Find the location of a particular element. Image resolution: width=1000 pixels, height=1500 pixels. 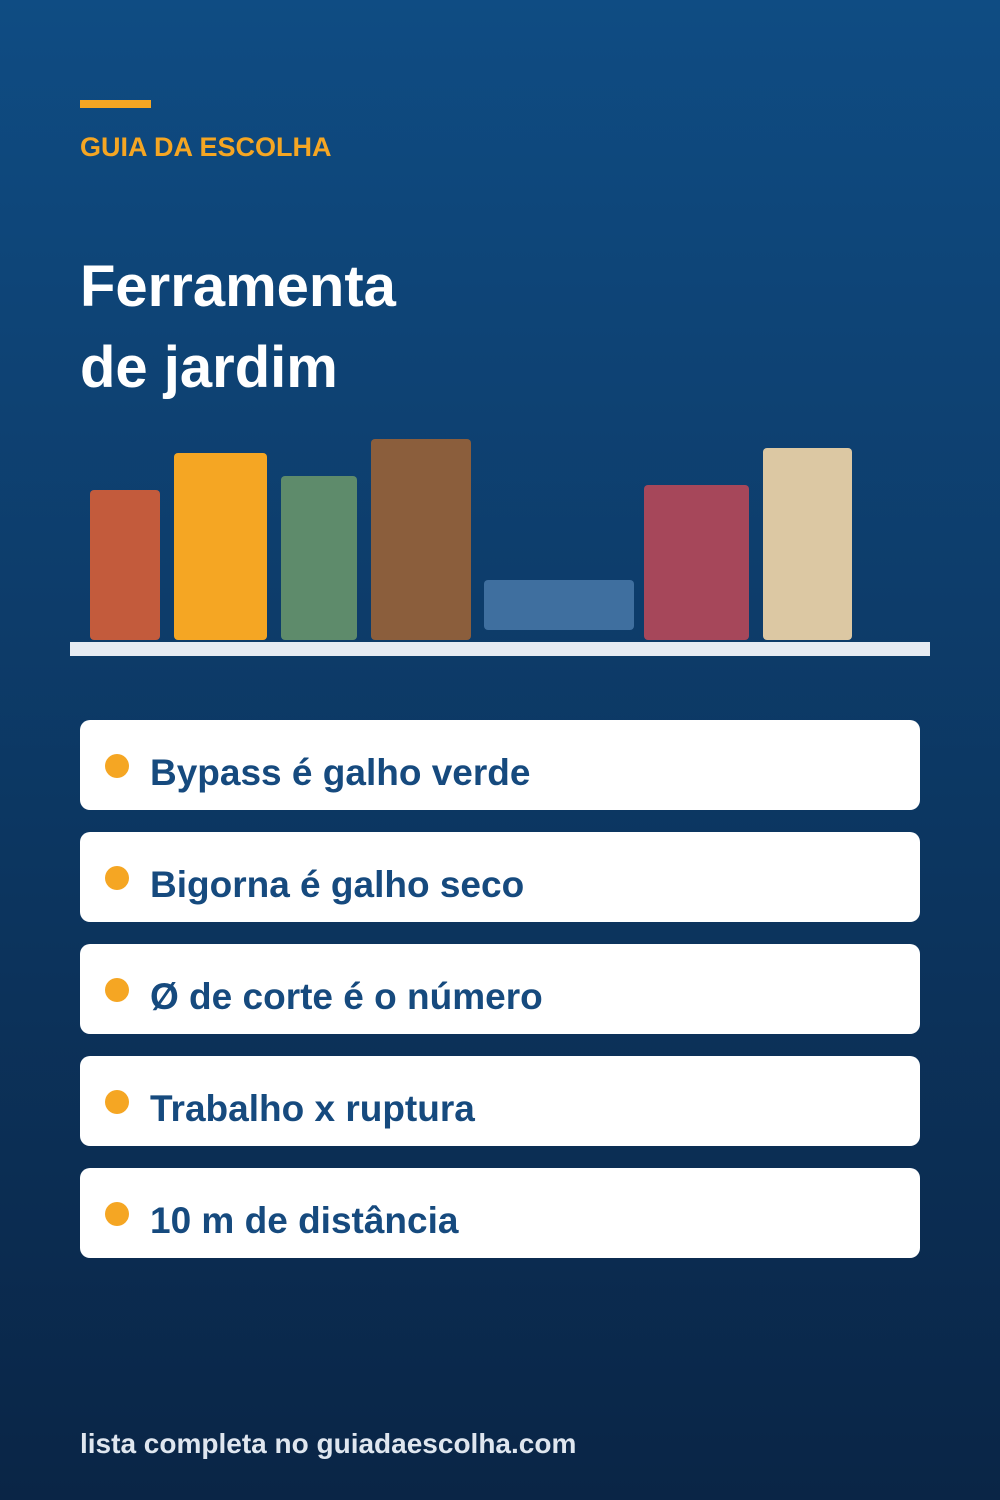

tip-card: Ø de corte é o número is located at coordinates (500, 989).